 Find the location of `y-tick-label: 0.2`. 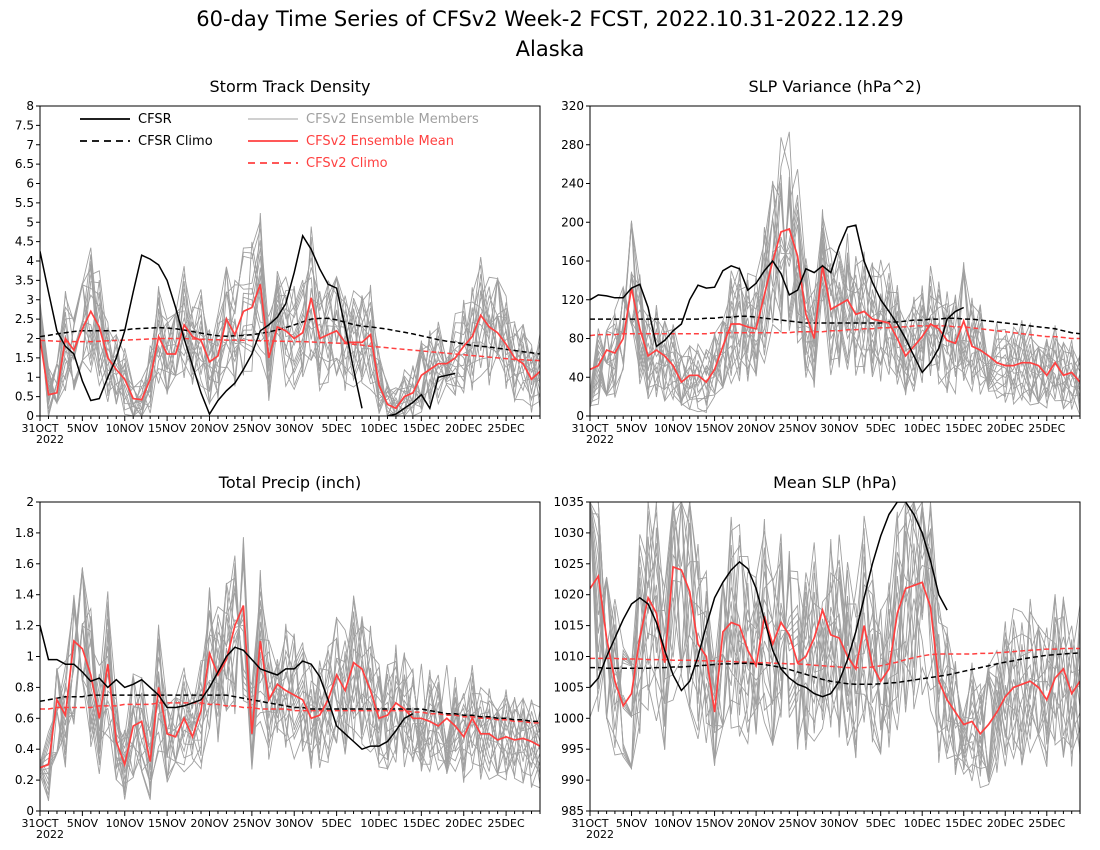

y-tick-label: 0.2 is located at coordinates (24, 780).